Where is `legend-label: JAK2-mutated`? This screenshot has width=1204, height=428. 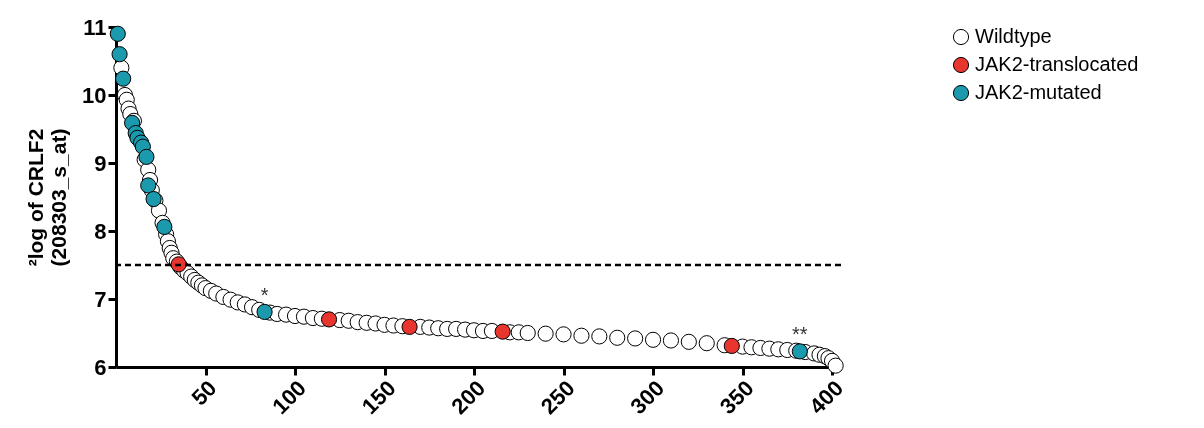
legend-label: JAK2-mutated is located at coordinates (1038, 92).